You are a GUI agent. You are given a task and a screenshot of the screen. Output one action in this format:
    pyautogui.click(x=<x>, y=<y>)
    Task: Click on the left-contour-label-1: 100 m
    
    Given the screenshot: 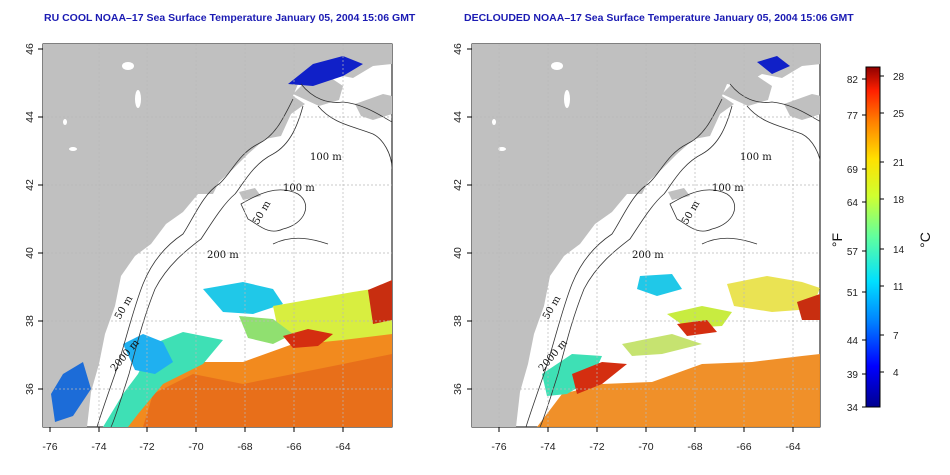 What is the action you would take?
    pyautogui.click(x=326, y=157)
    